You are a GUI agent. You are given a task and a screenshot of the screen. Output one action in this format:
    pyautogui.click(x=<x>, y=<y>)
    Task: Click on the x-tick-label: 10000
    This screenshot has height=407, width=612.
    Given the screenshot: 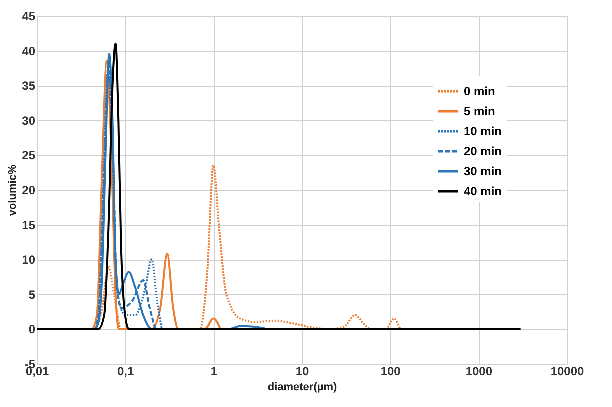 What is the action you would take?
    pyautogui.click(x=567, y=371)
    